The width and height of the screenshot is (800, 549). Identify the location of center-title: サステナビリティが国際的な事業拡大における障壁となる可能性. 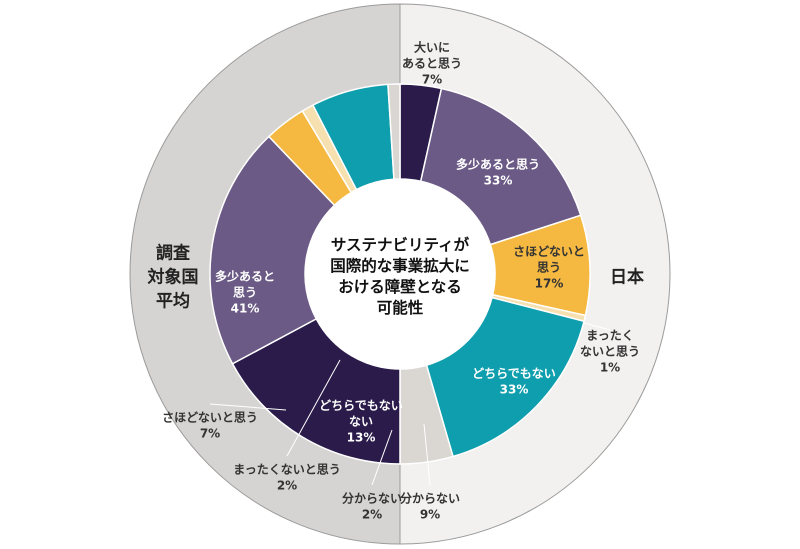
(400, 276).